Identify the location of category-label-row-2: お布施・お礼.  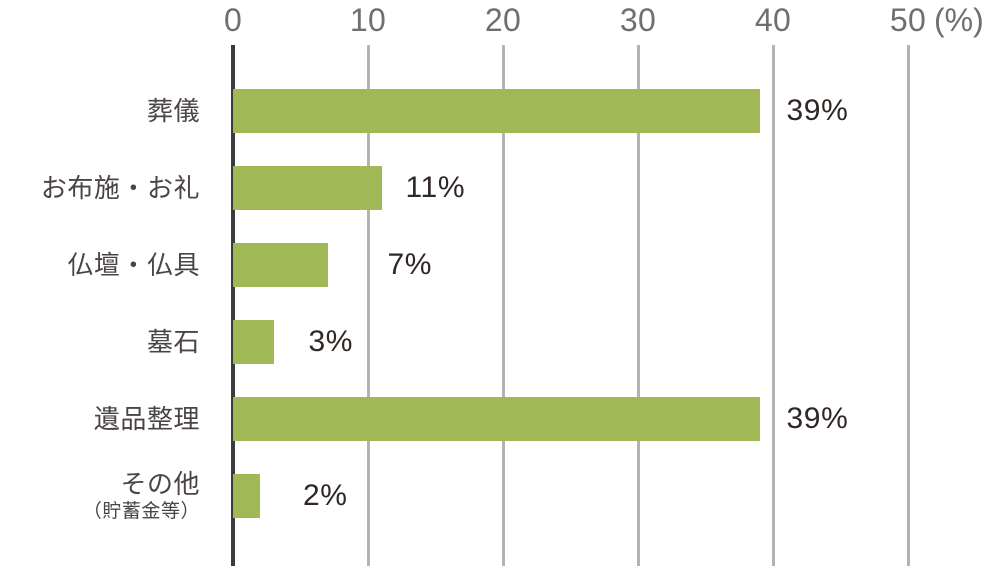
(100, 188).